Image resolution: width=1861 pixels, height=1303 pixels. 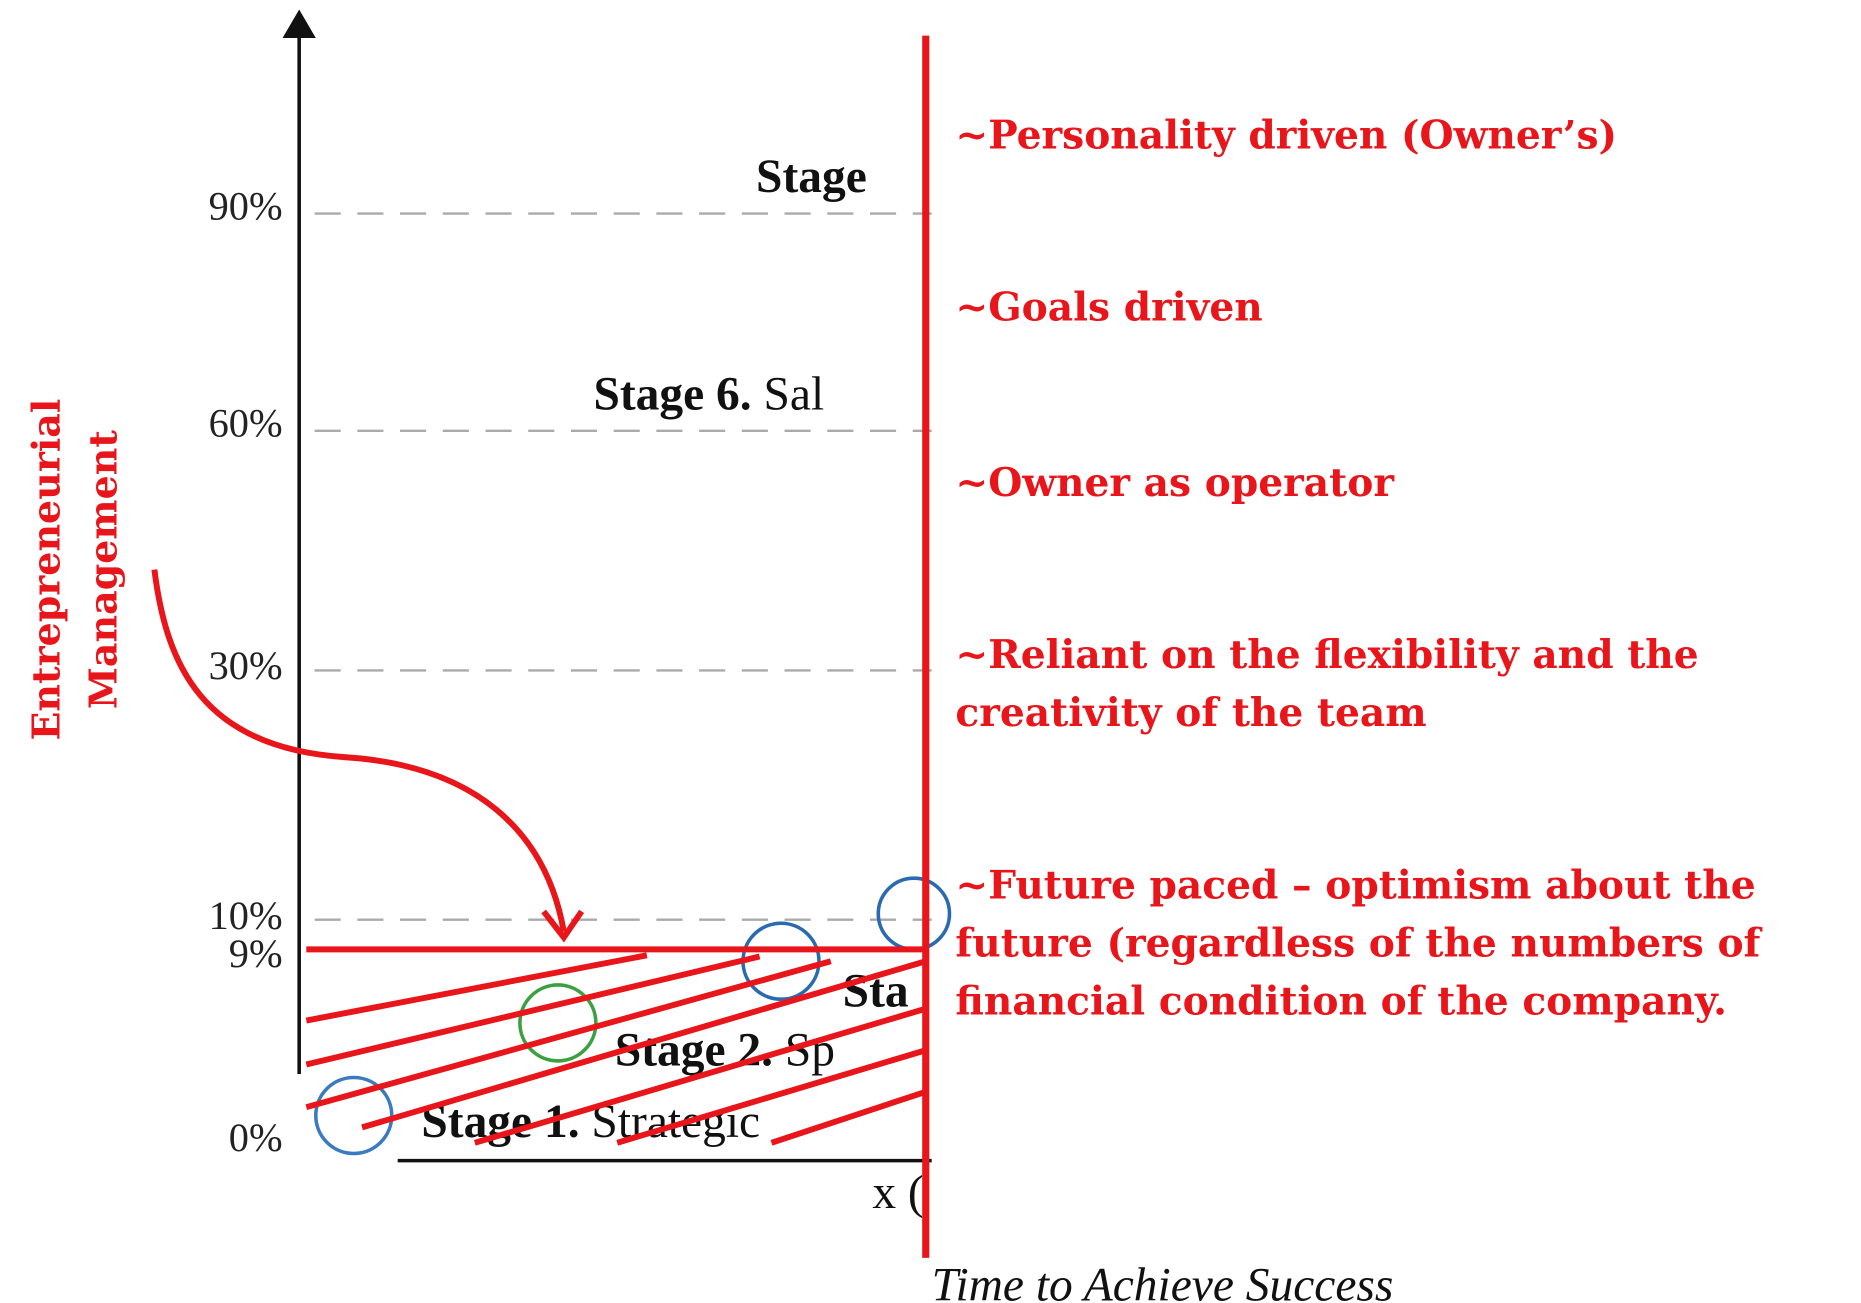 I want to click on stage-label: Stage 2. Sp, so click(x=725, y=1051).